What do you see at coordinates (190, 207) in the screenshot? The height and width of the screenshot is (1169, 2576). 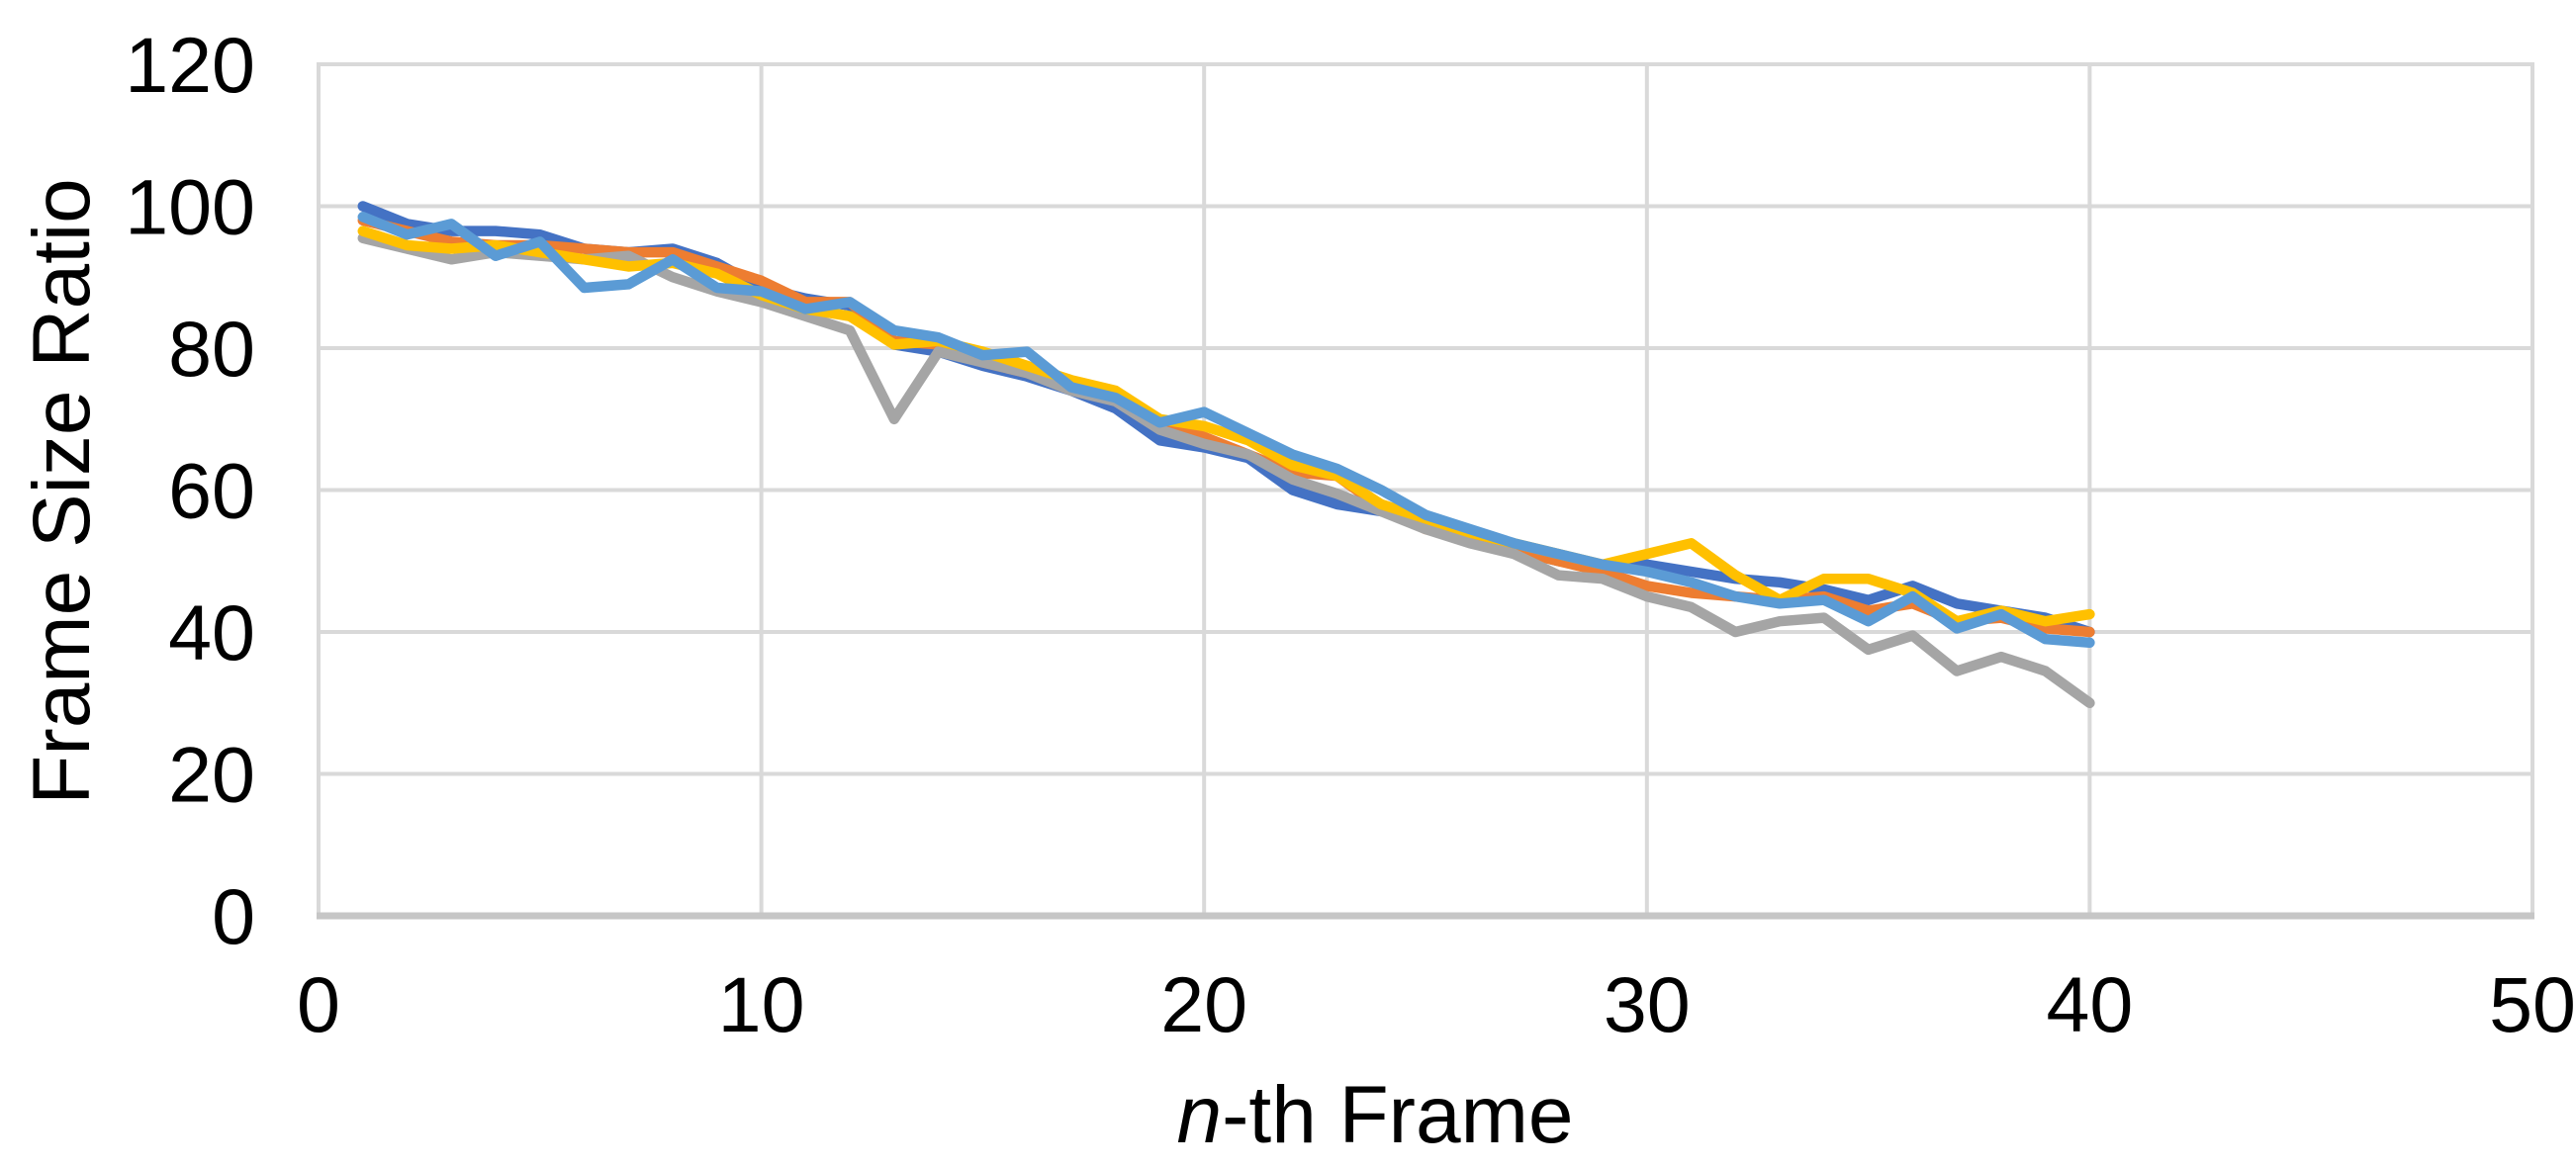 I see `y-tick-label-100: 100` at bounding box center [190, 207].